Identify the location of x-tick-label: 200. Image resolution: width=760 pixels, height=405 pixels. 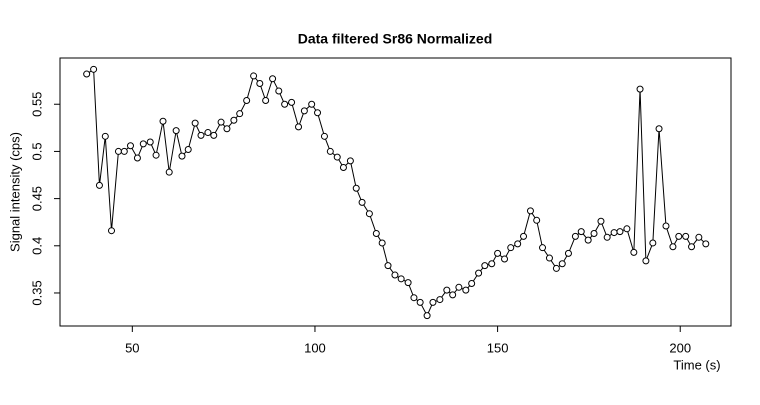
(680, 347).